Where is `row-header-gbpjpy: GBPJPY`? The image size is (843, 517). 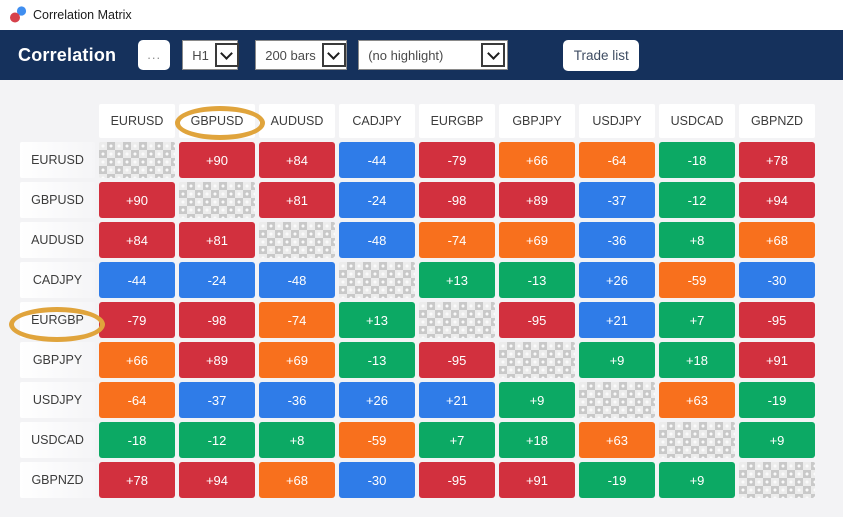
row-header-gbpjpy: GBPJPY is located at coordinates (57, 360).